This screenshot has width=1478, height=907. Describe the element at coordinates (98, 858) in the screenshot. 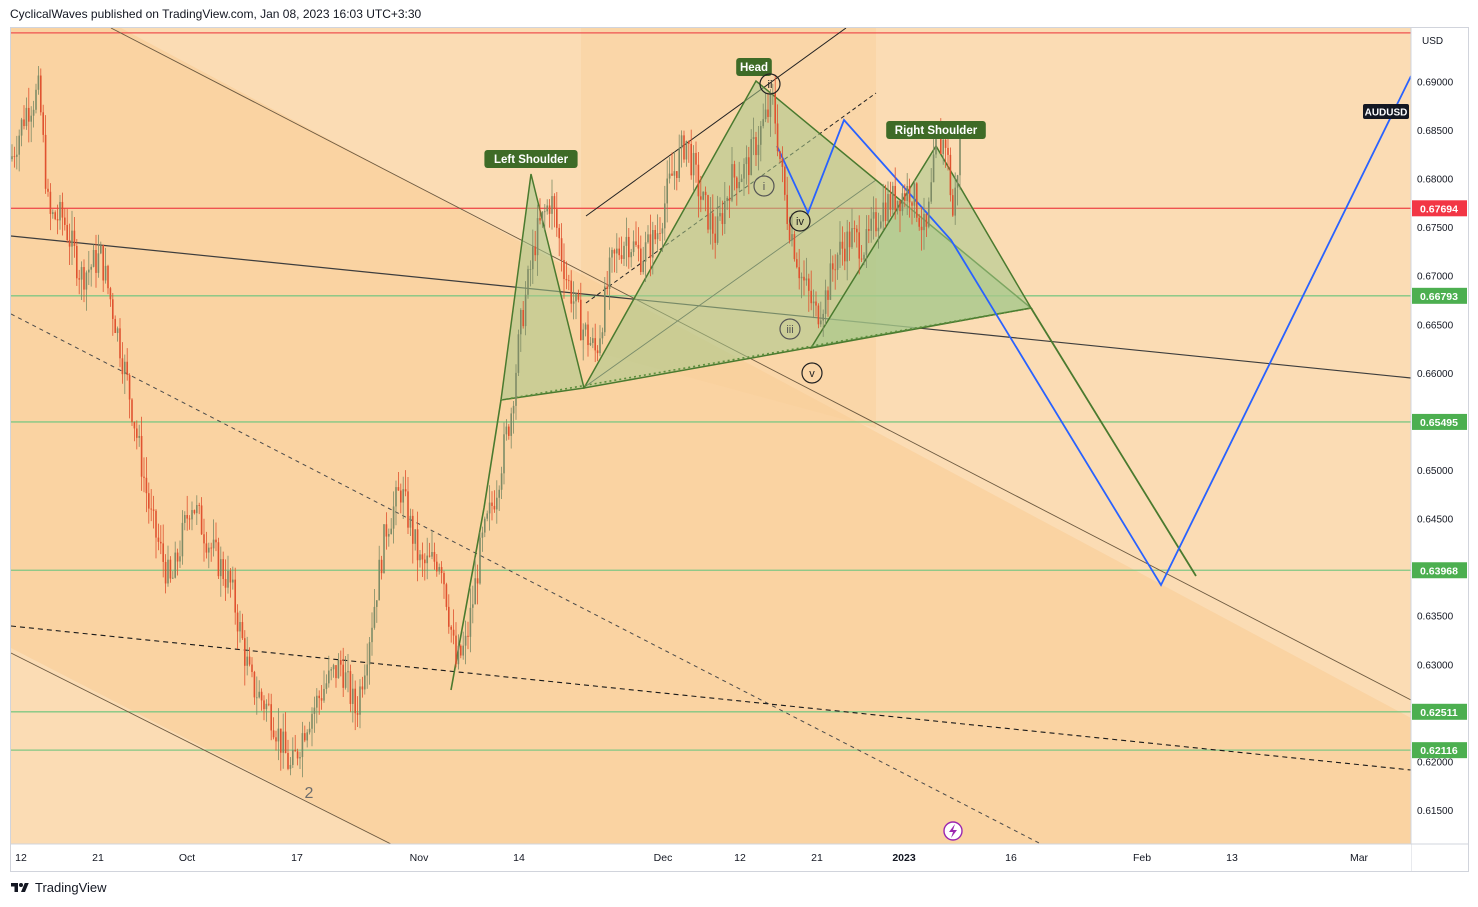

I see `x-tick-label: 21` at that location.